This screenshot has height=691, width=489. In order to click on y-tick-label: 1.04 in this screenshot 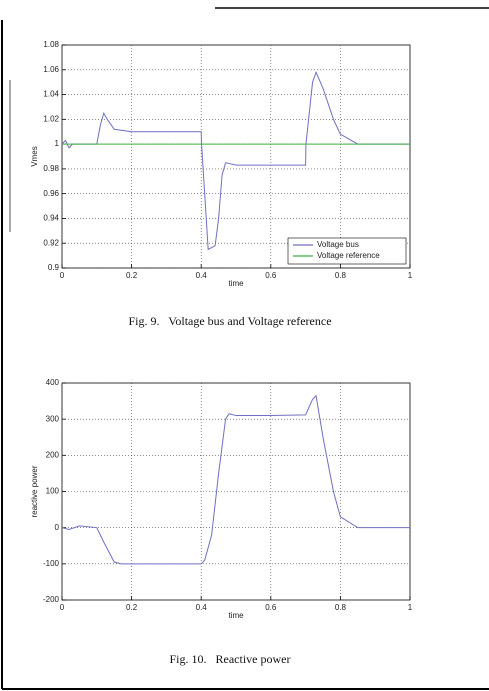, I will do `click(51, 94)`.